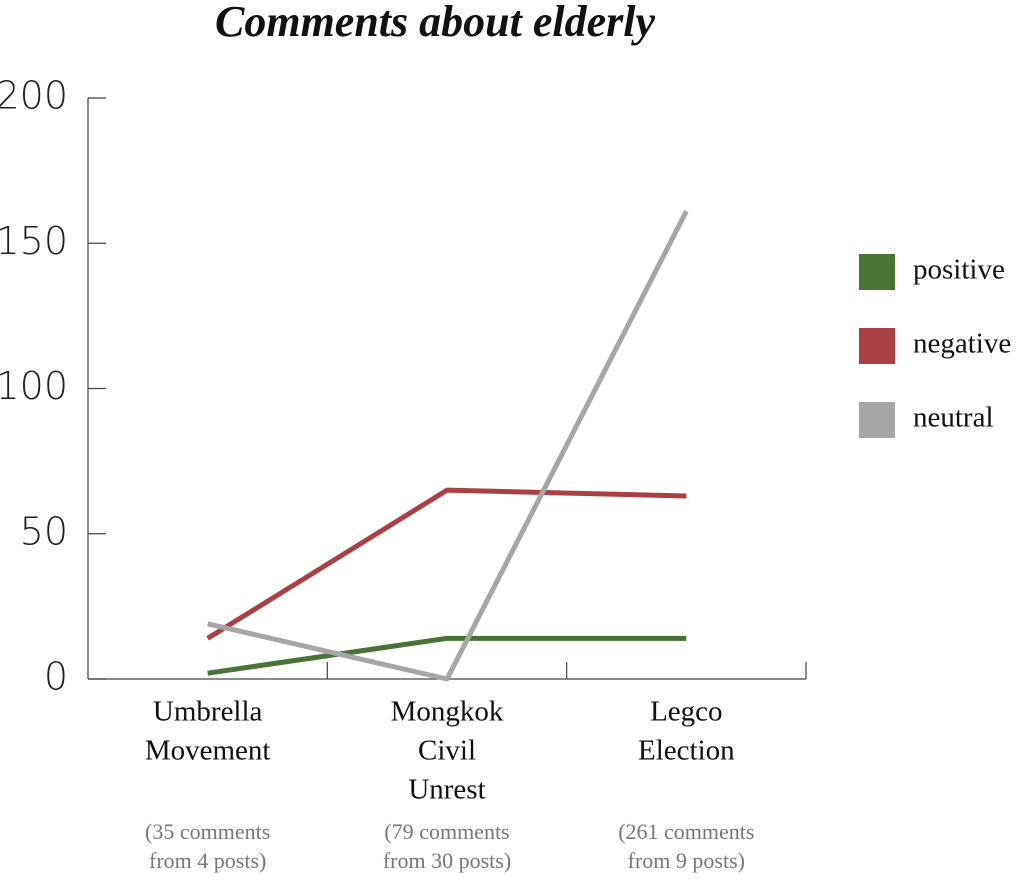 The width and height of the screenshot is (1024, 881). I want to click on category-note: (261 comments, so click(686, 831).